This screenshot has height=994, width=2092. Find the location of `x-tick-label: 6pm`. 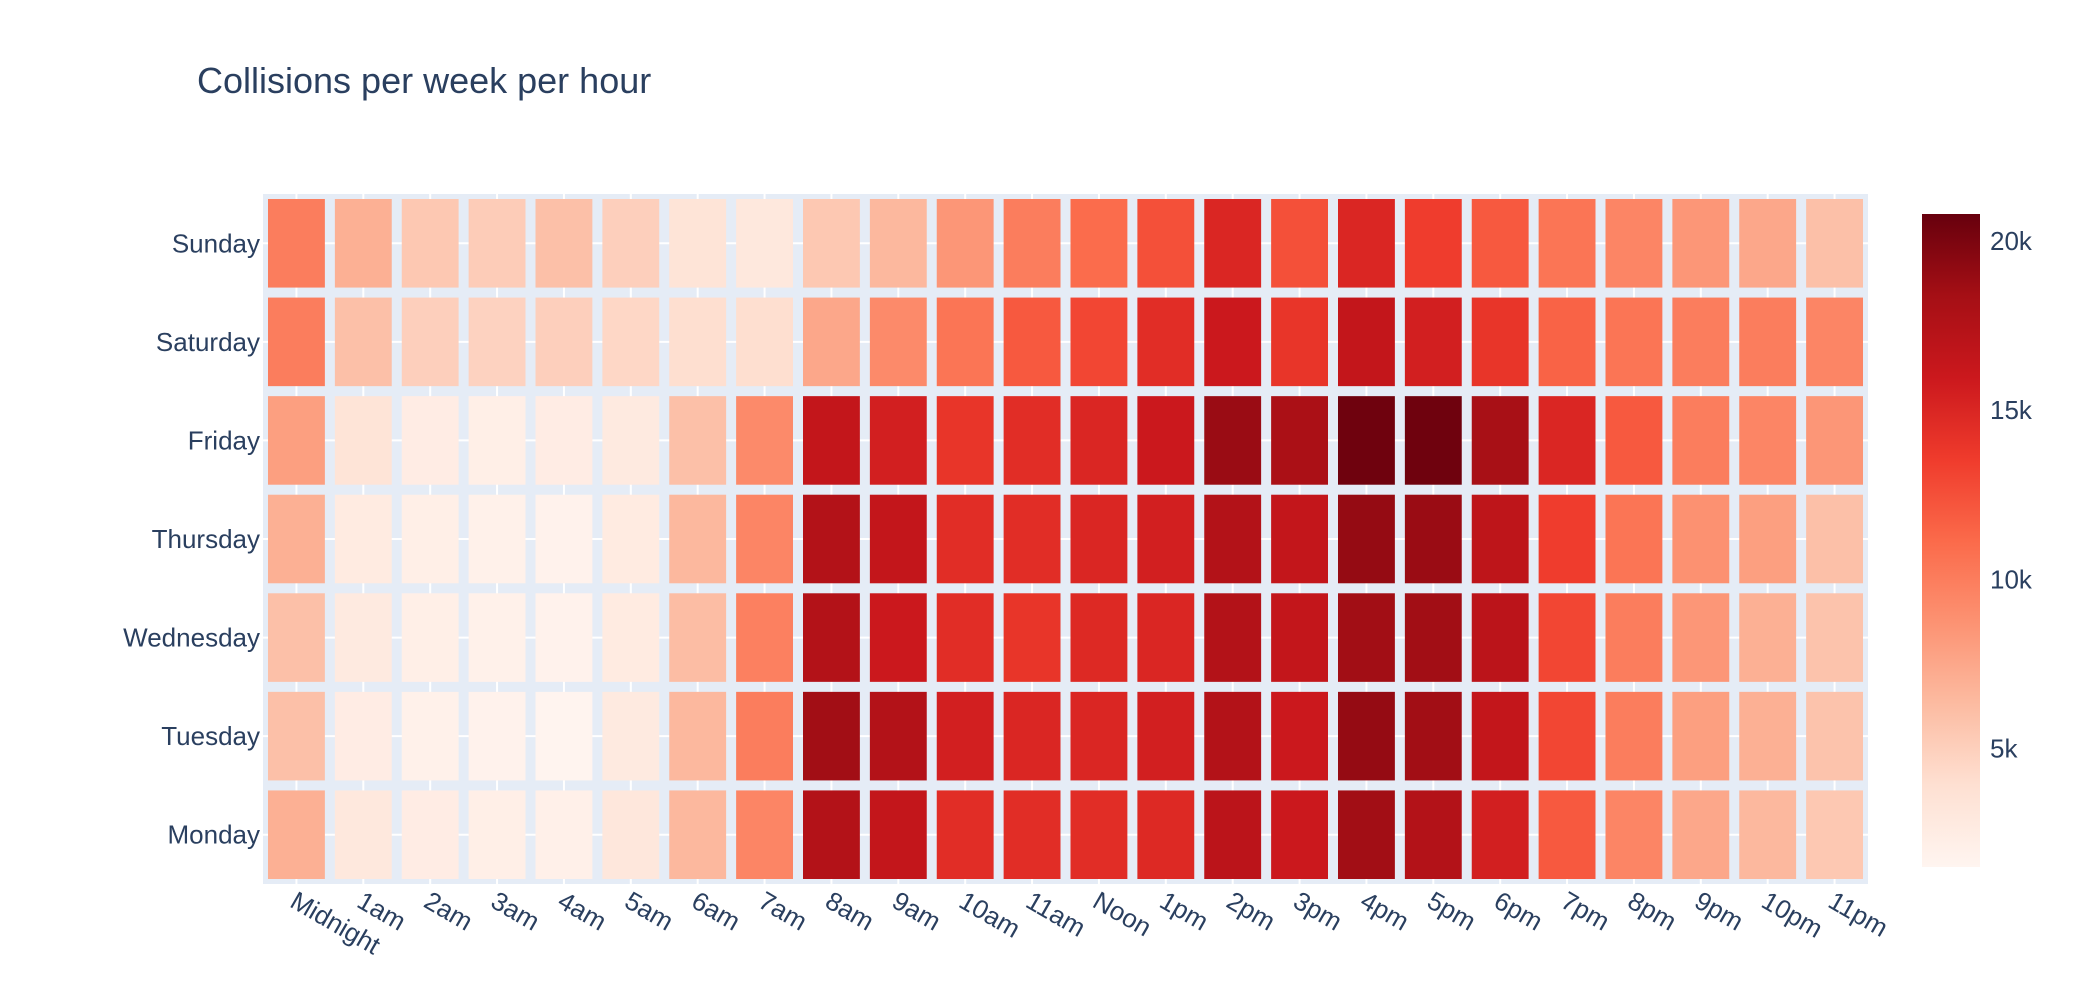

x-tick-label: 6pm is located at coordinates (1518, 910).